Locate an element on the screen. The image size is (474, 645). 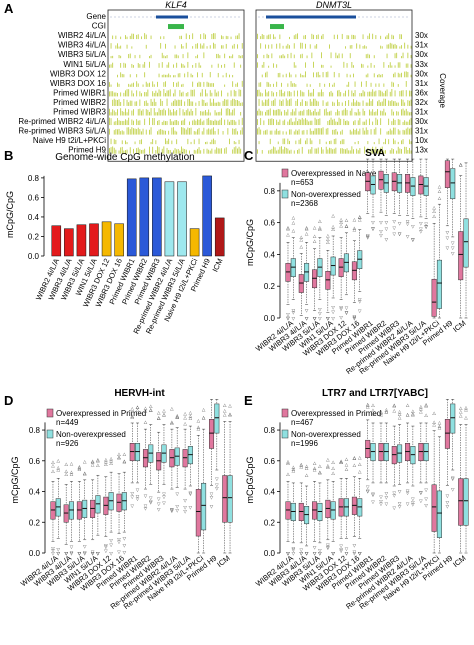
legend-count: n=1996 is located at coordinates (304, 443).